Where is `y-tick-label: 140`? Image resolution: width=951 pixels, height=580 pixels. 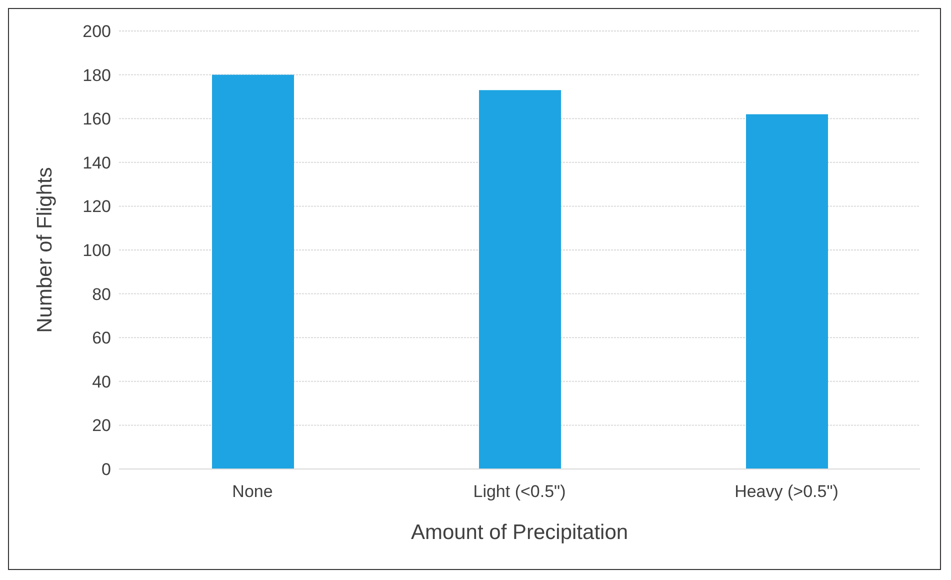 y-tick-label: 140 is located at coordinates (96, 162).